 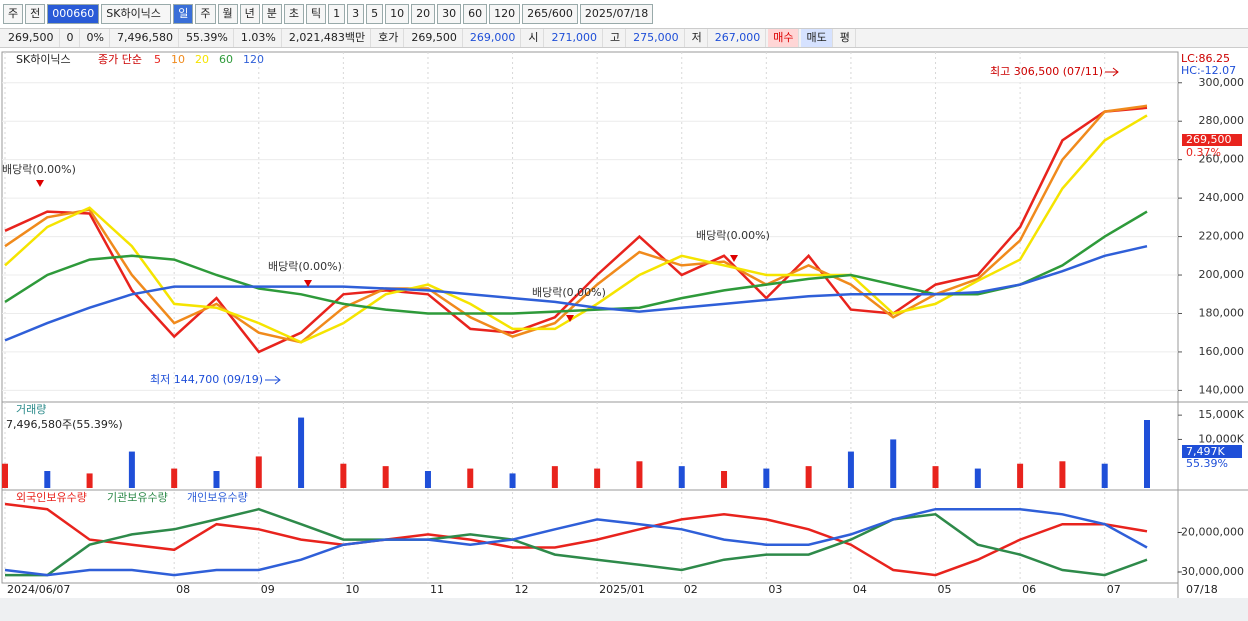 I want to click on x-tick-label: 07, so click(x=1114, y=589).